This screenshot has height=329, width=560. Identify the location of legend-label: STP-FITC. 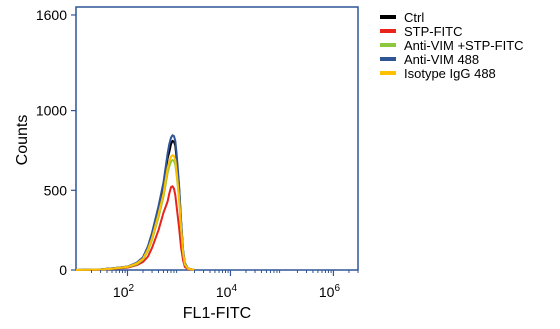
(433, 31).